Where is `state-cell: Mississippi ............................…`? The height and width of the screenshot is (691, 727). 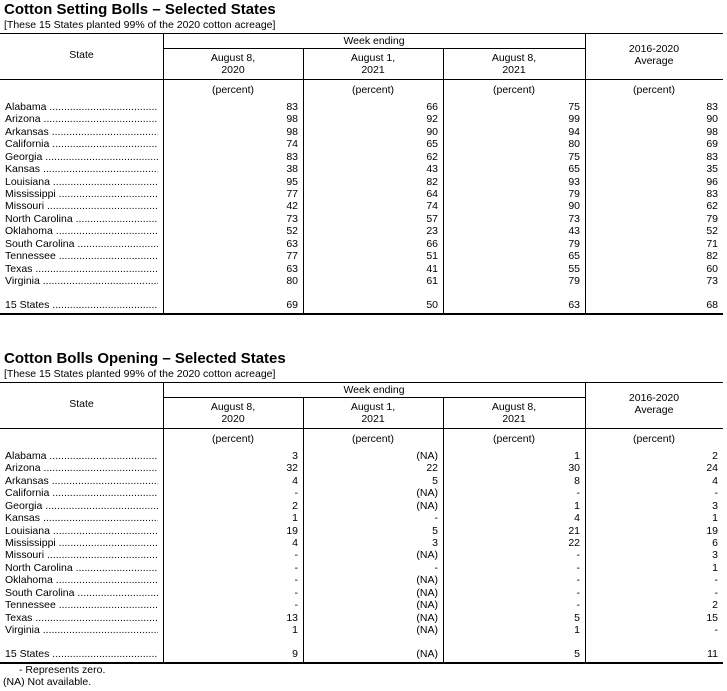 state-cell: Mississippi ............................… is located at coordinates (81, 543).